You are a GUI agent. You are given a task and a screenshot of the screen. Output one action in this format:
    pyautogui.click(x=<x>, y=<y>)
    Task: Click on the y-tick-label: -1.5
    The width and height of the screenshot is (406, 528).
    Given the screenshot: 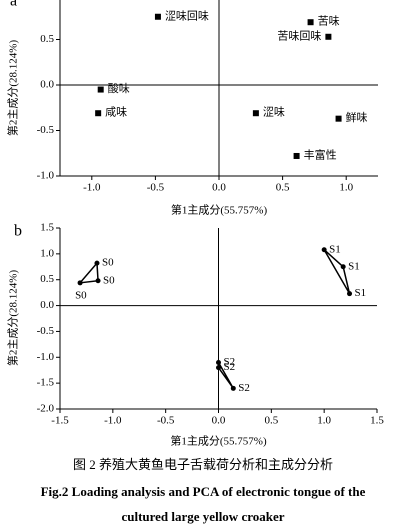 What is the action you would take?
    pyautogui.click(x=46, y=383)
    